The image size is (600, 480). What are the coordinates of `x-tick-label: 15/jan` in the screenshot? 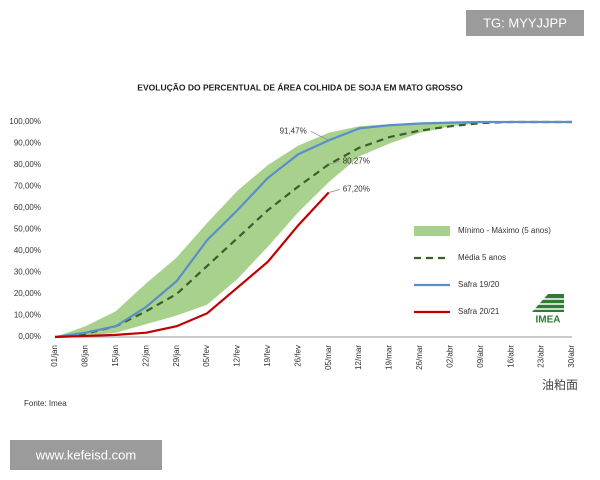 It's located at (115, 356).